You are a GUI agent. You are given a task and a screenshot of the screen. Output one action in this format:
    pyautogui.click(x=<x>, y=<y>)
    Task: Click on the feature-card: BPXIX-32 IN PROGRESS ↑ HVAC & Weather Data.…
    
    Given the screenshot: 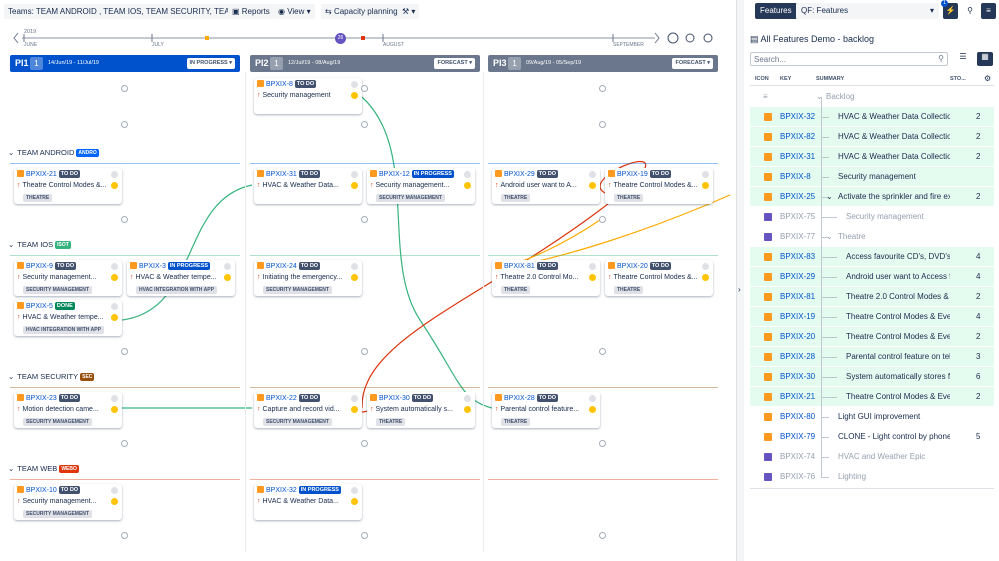 What is the action you would take?
    pyautogui.click(x=308, y=502)
    